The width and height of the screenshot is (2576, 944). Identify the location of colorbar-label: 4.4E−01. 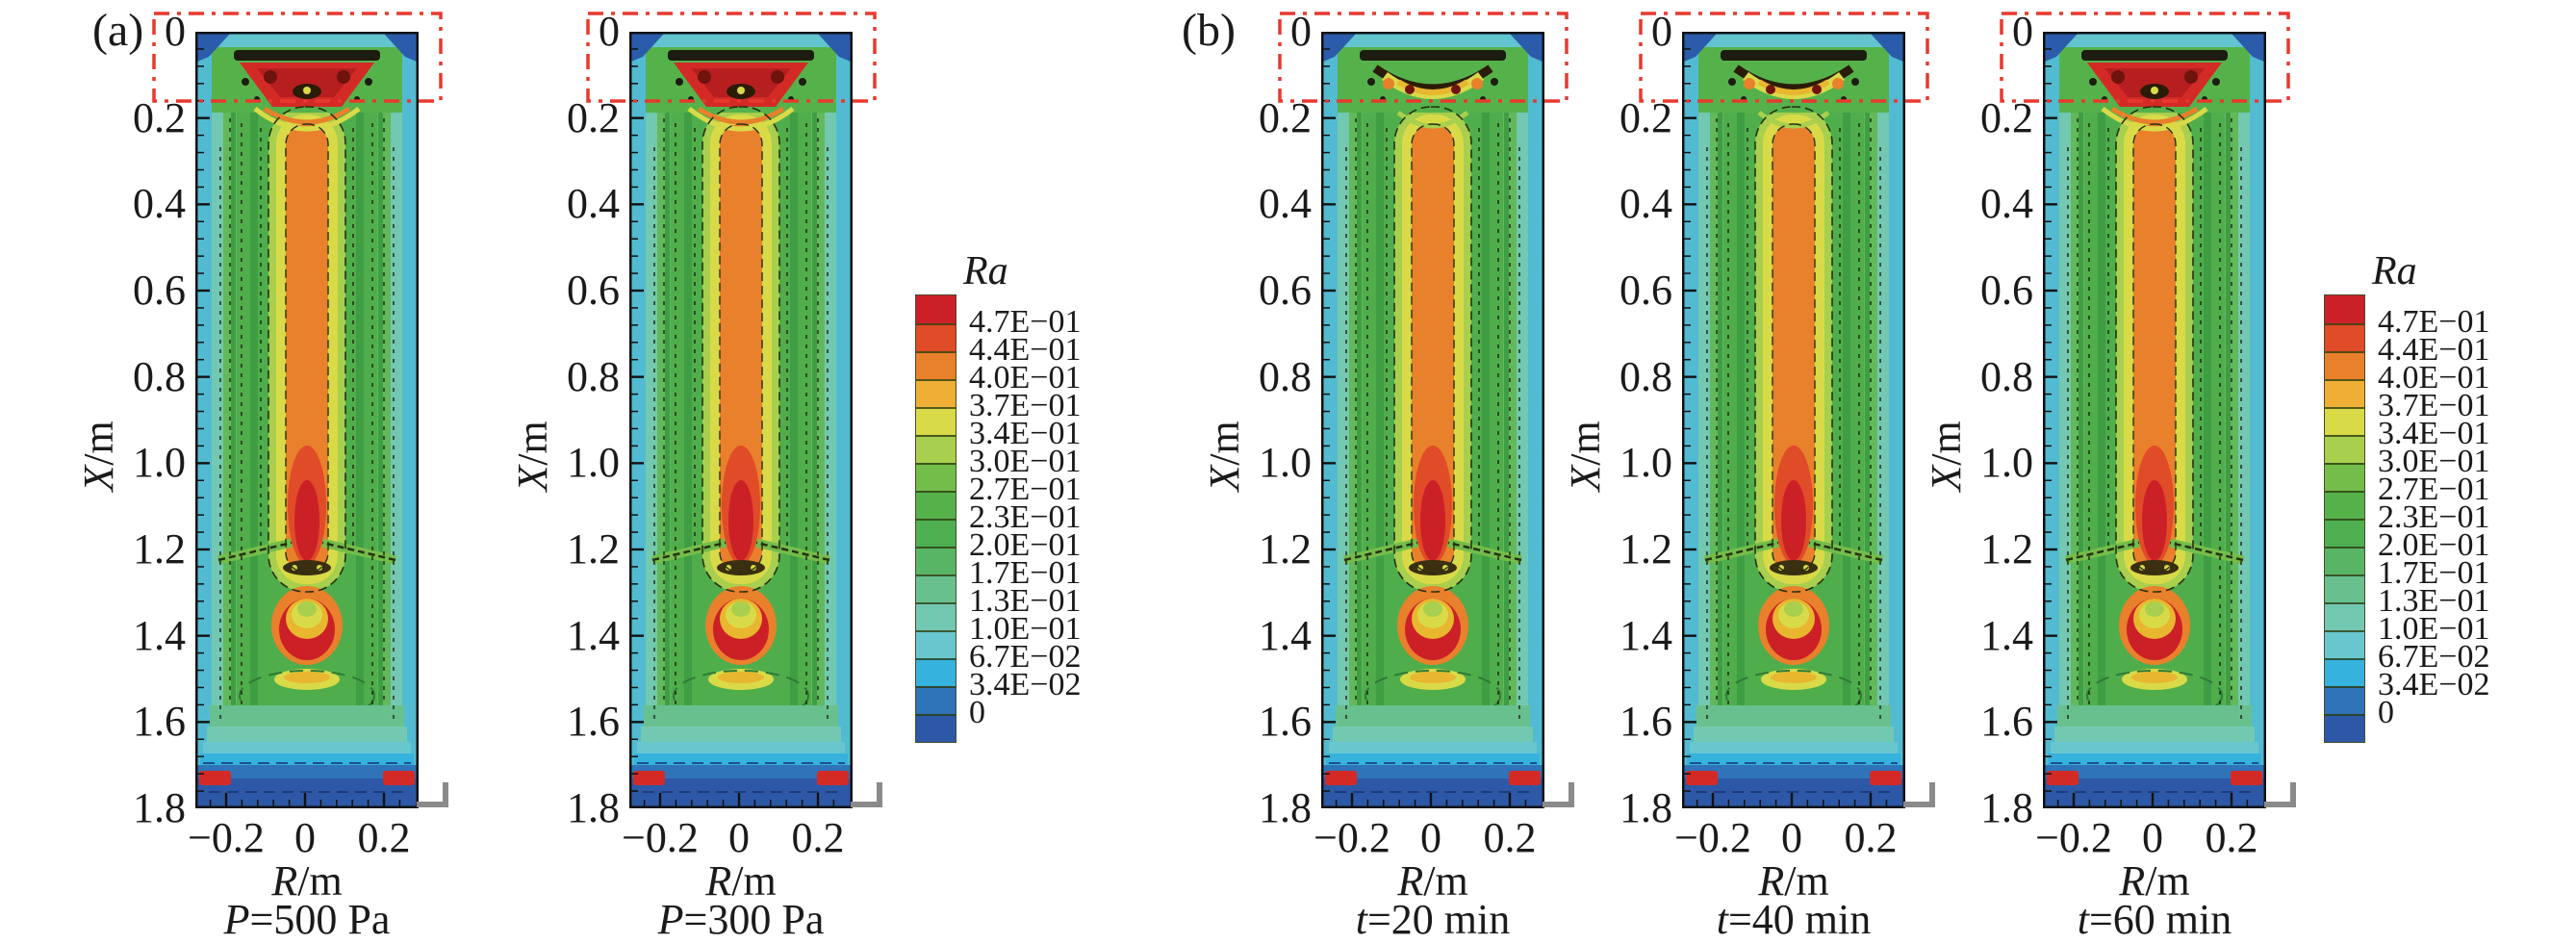
(1025, 350).